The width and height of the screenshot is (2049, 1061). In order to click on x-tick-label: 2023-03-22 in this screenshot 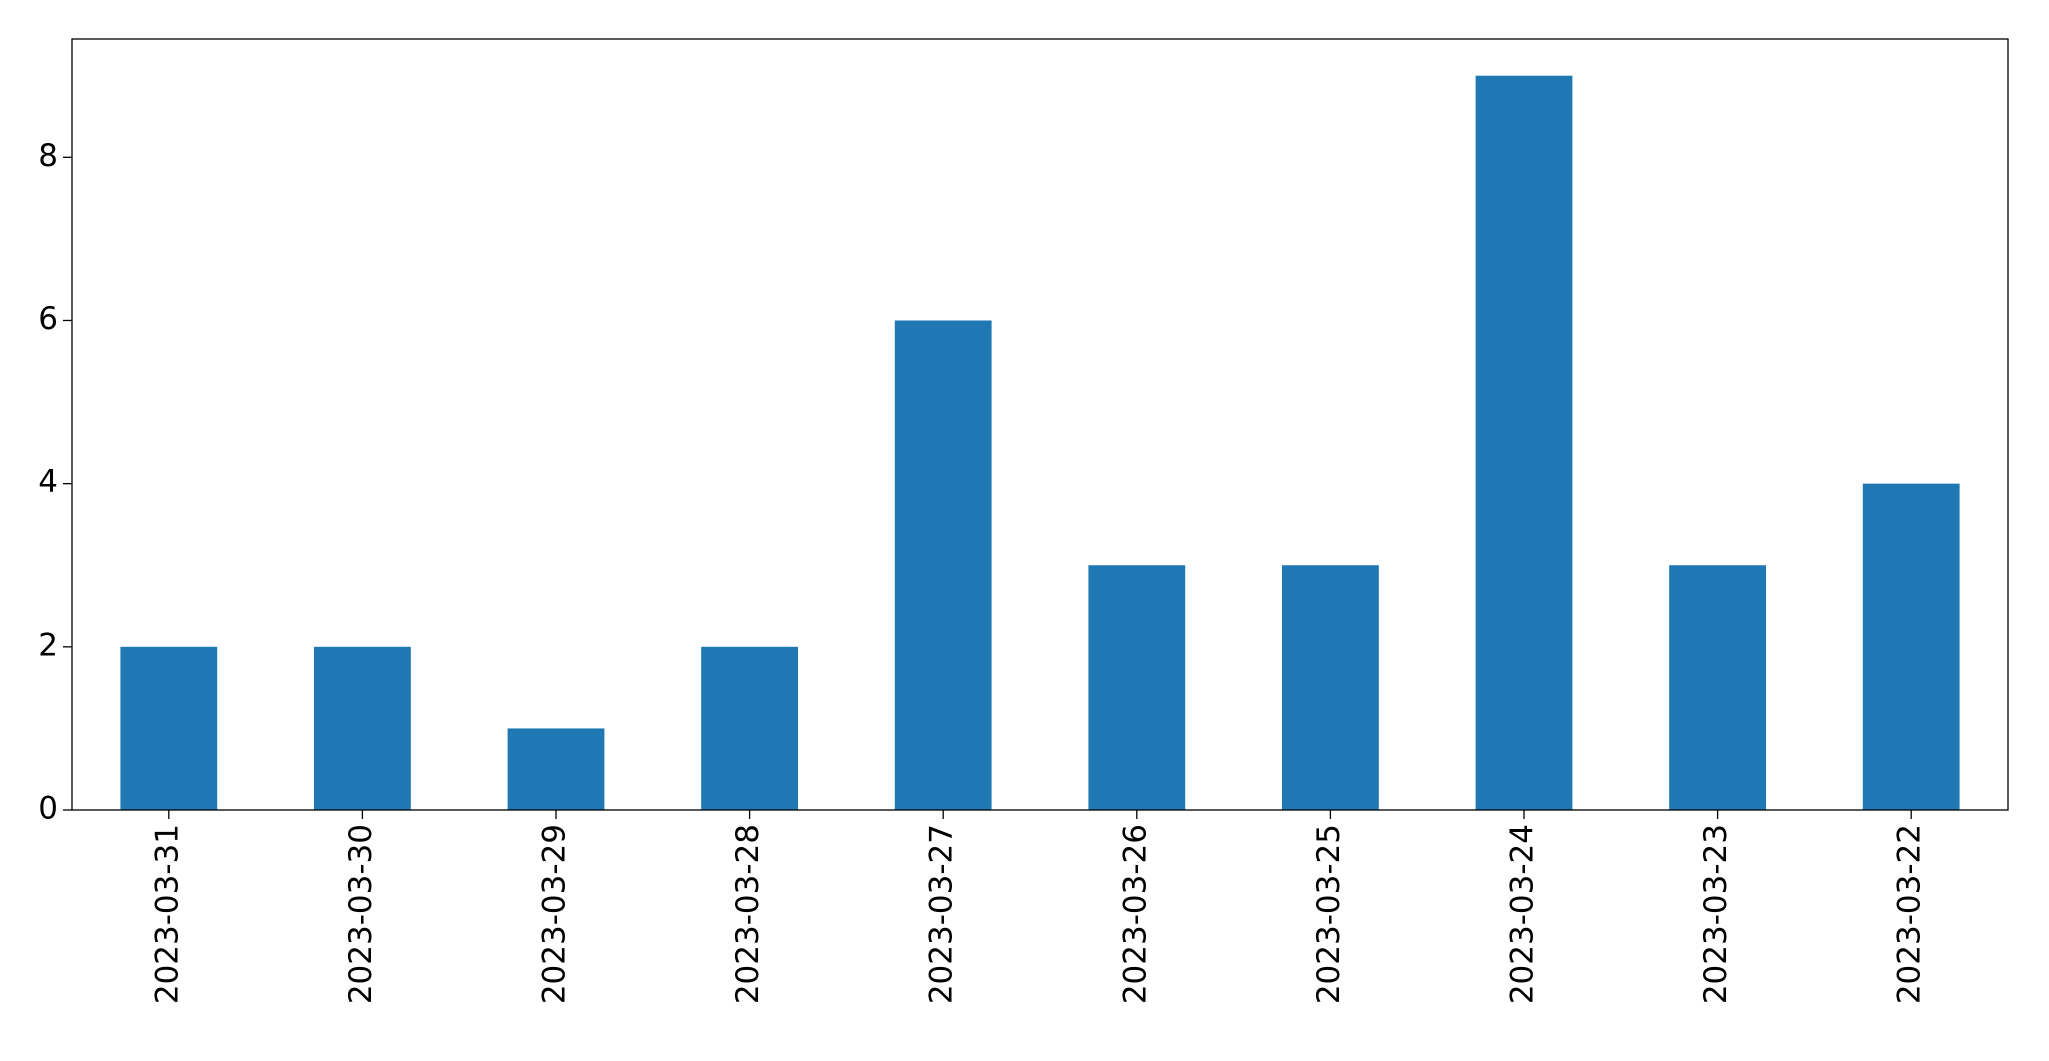, I will do `click(1910, 914)`.